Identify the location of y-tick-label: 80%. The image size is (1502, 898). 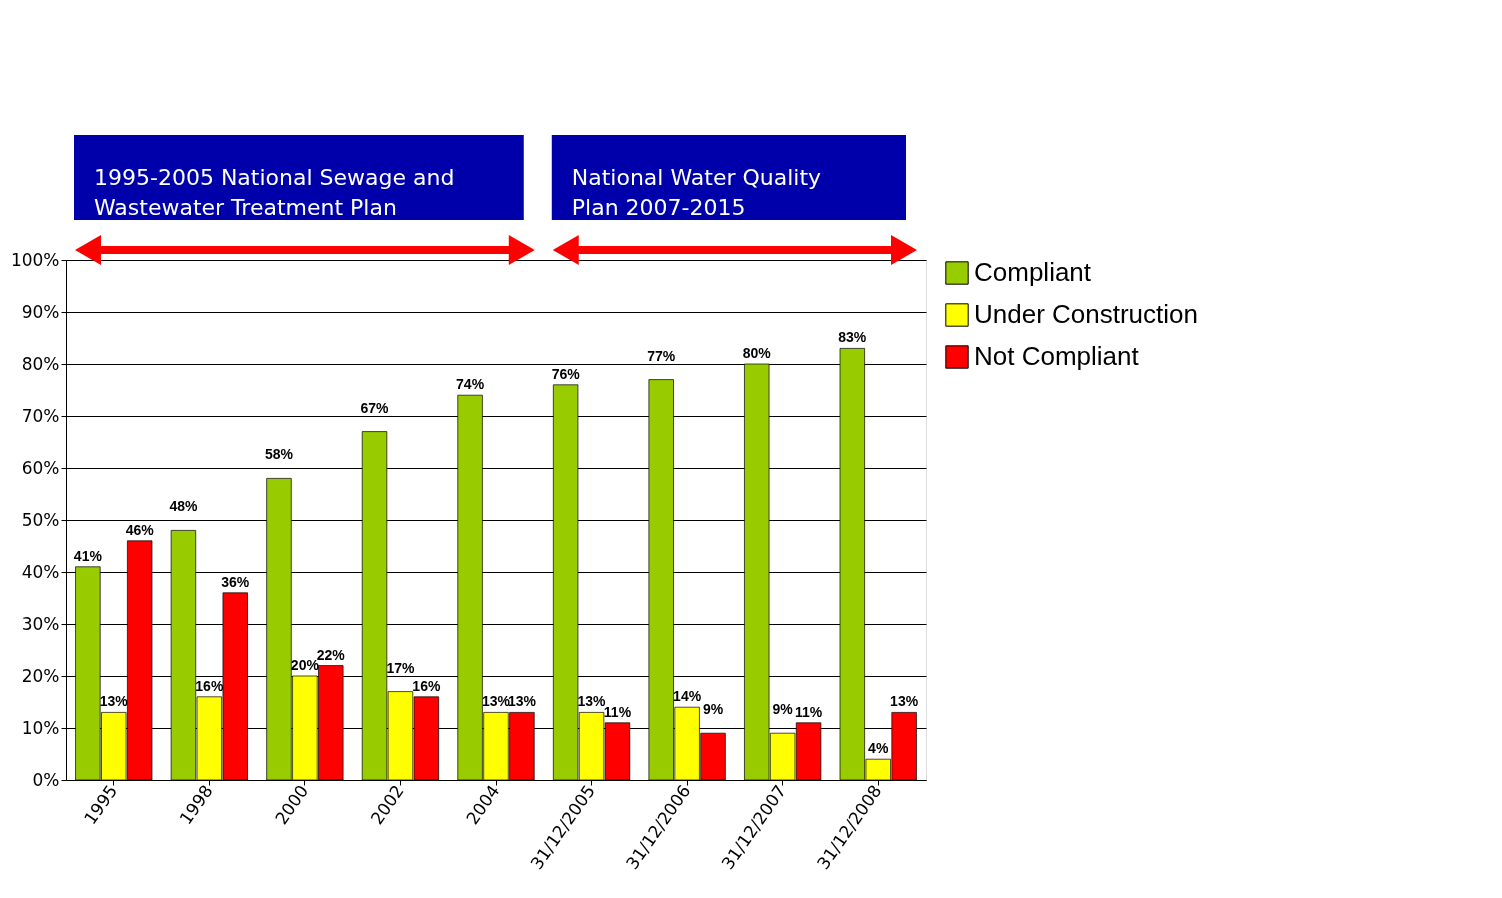
(40, 363).